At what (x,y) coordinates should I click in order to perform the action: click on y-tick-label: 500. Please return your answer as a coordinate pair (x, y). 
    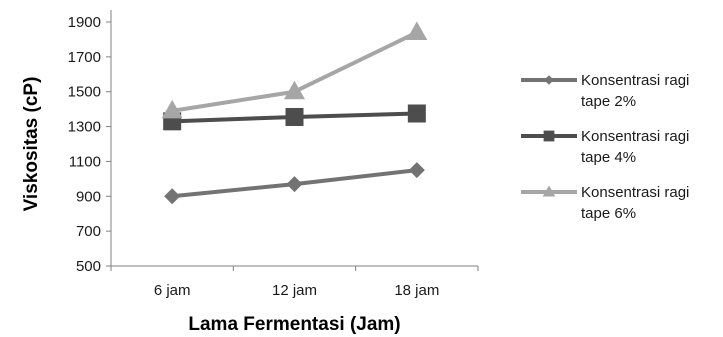
    Looking at the image, I should click on (88, 266).